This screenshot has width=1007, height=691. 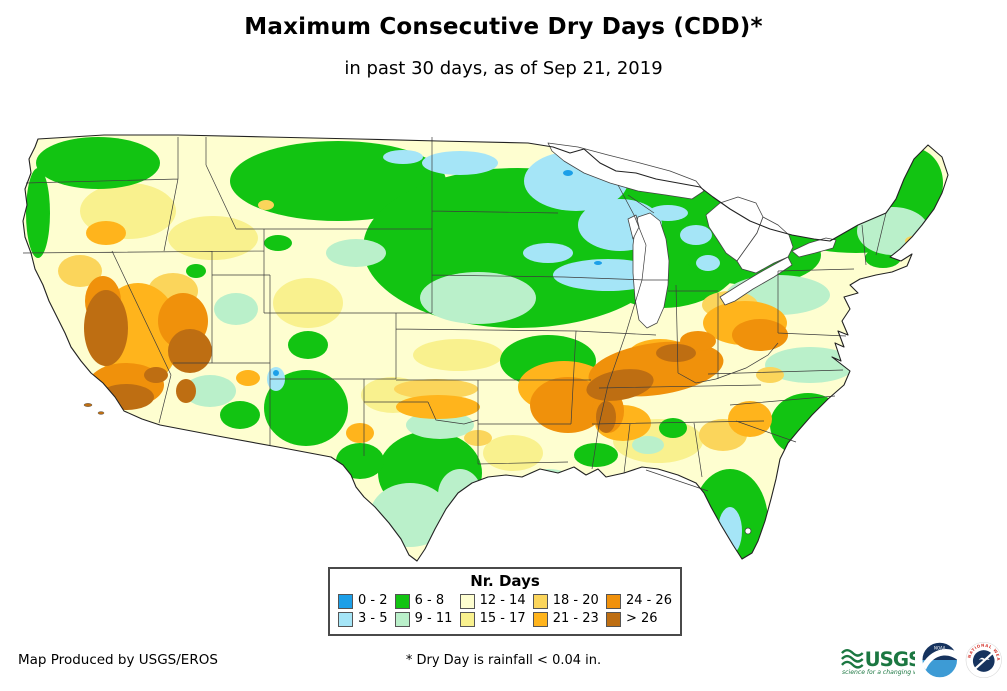 What do you see at coordinates (492, 610) in the screenshot?
I see `legend-column: 12 - 14 15 - 17` at bounding box center [492, 610].